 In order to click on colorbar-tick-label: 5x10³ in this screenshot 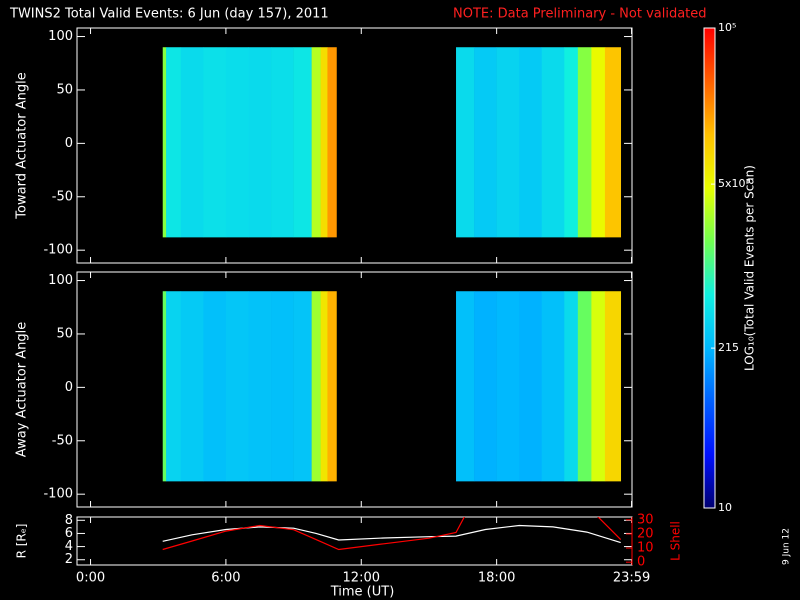, I will do `click(734, 183)`.